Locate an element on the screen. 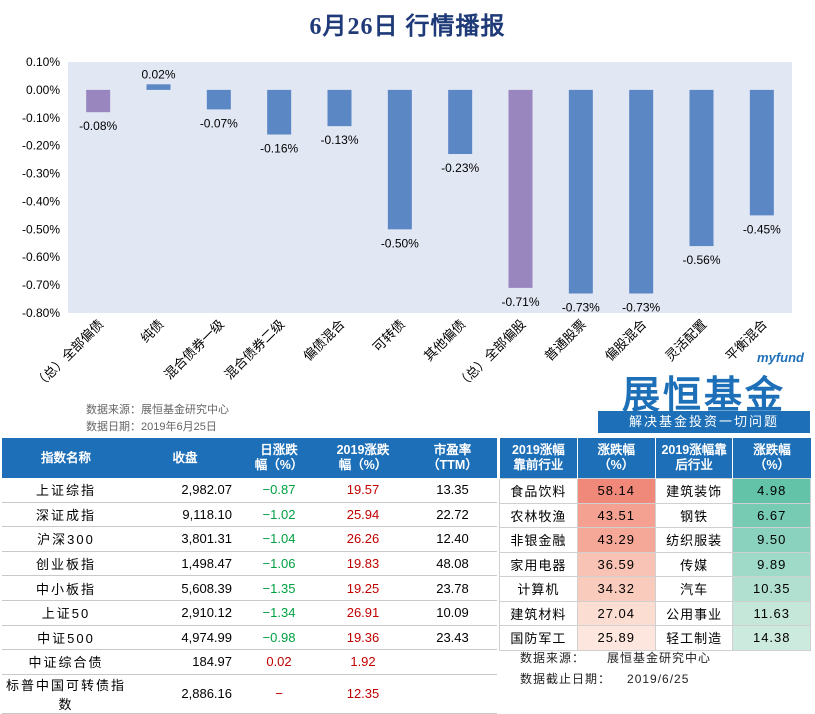  index-name-cell: 中证500 is located at coordinates (66, 638).